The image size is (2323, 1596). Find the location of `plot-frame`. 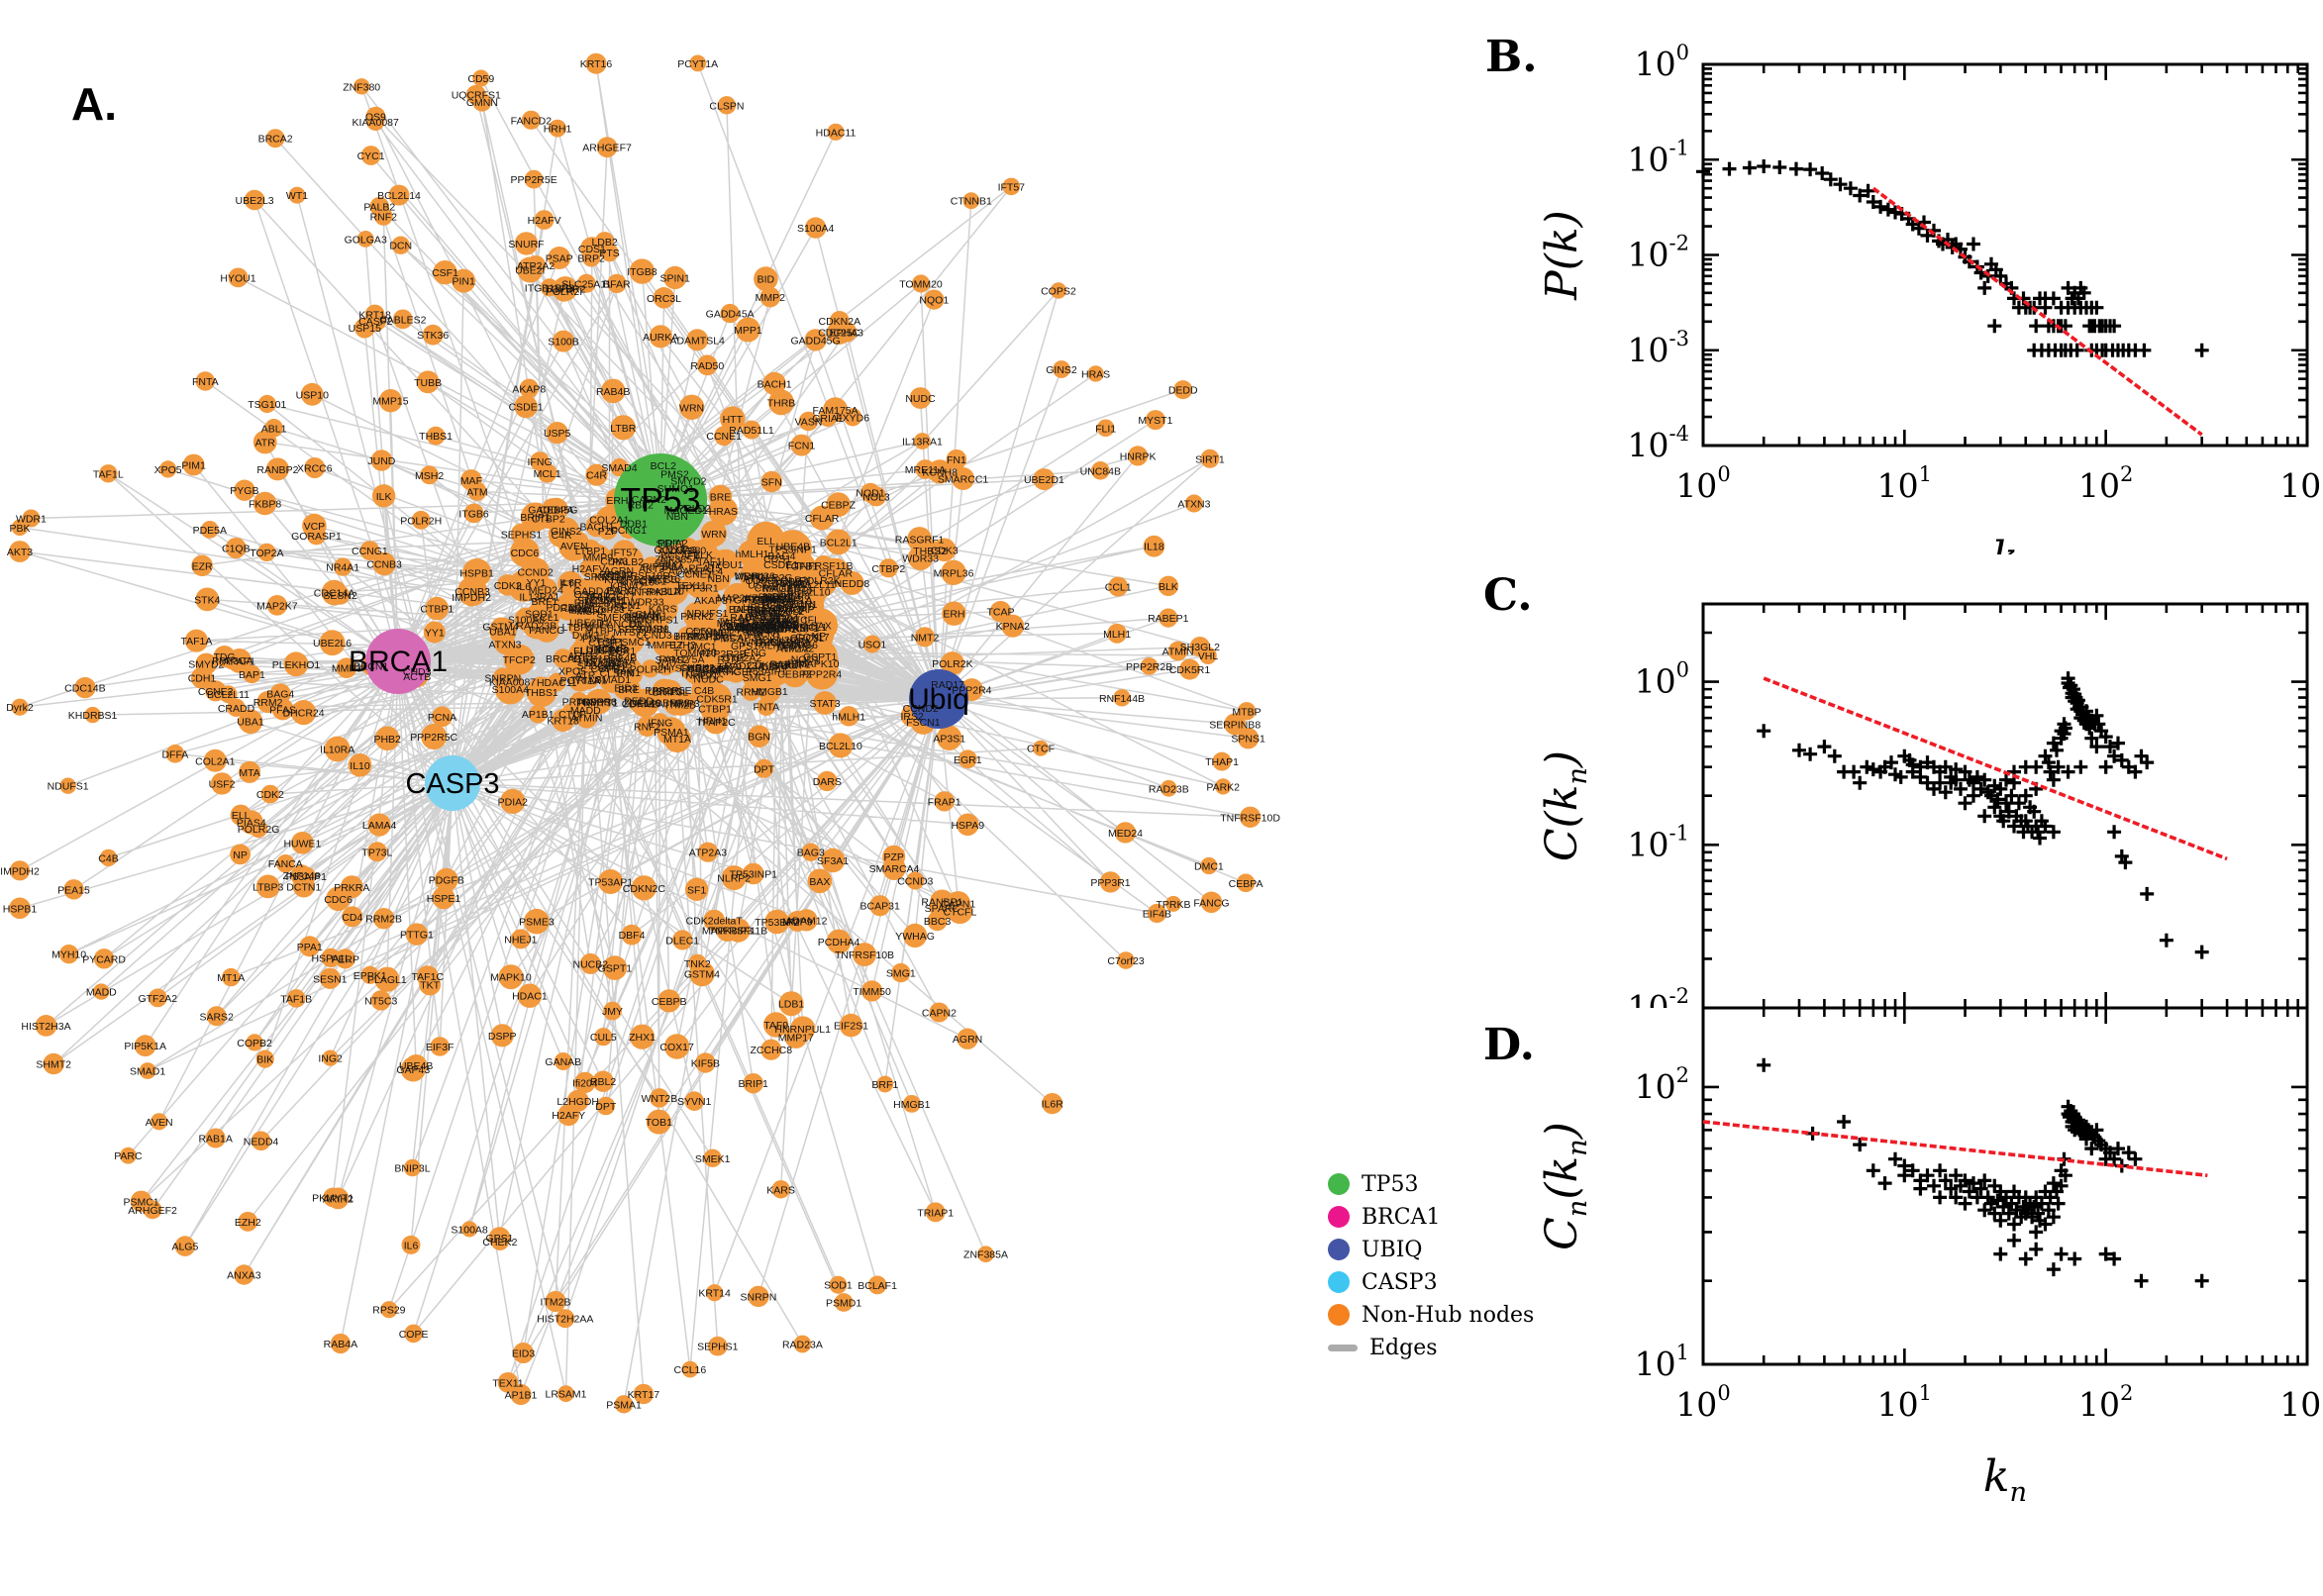

plot-frame is located at coordinates (2005, 1187).